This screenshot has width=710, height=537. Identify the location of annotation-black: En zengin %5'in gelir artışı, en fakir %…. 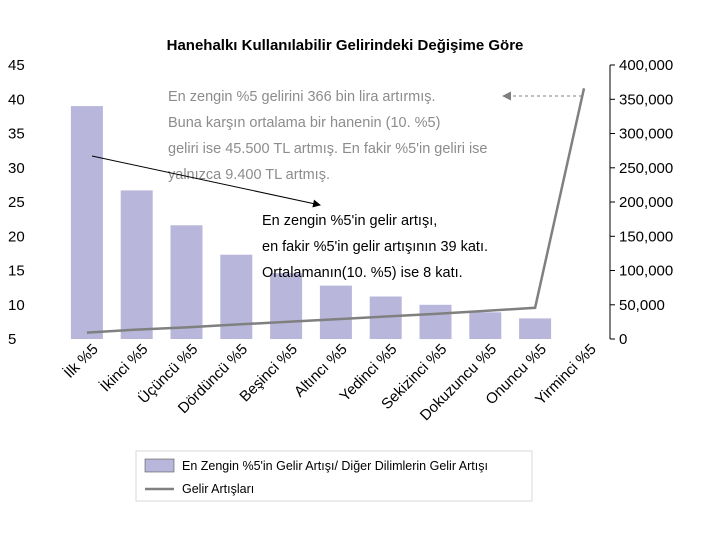
(375, 247).